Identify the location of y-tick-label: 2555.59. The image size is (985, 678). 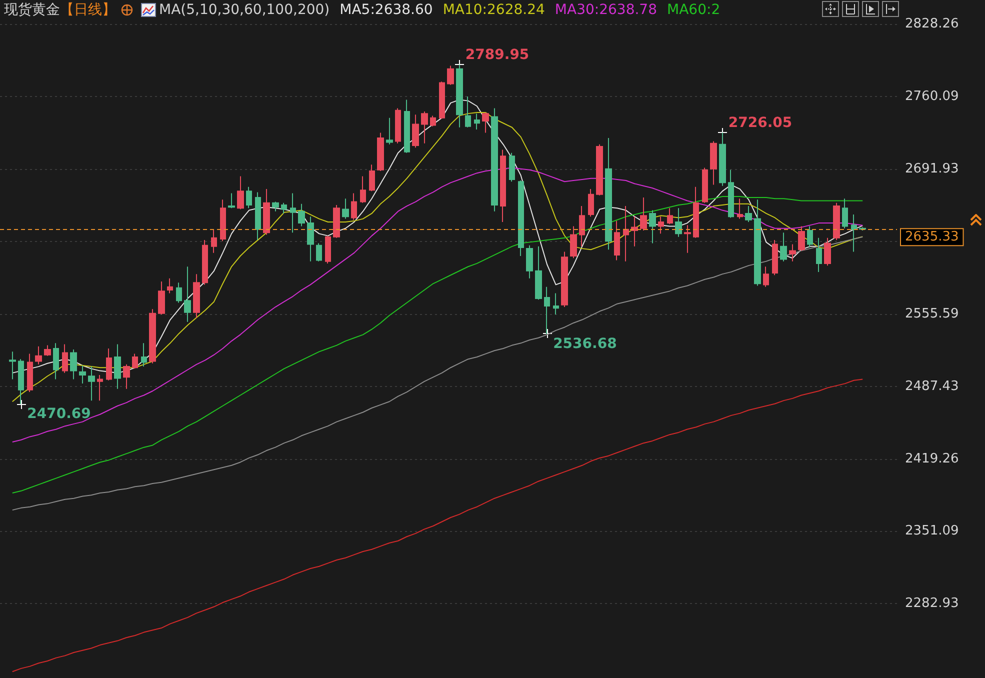
(932, 314).